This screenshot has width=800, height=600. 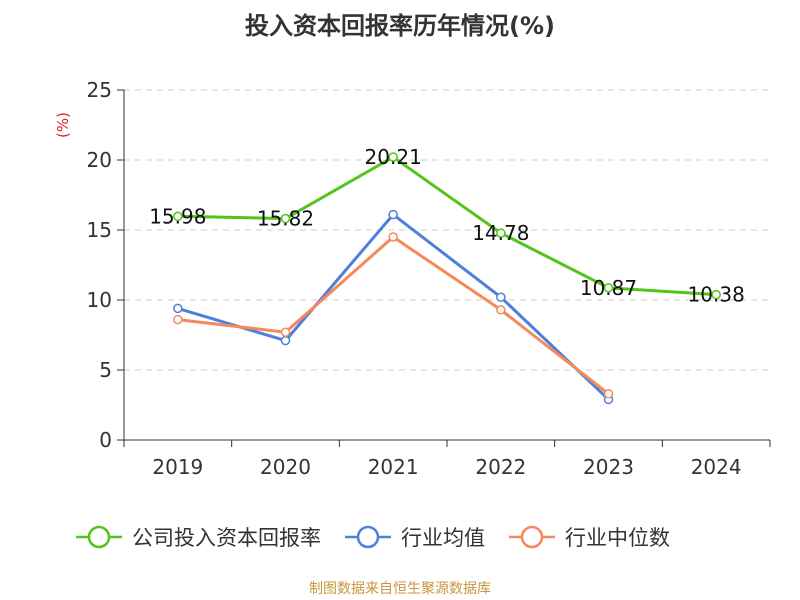 I want to click on y-tick-label: 15, so click(x=99, y=230).